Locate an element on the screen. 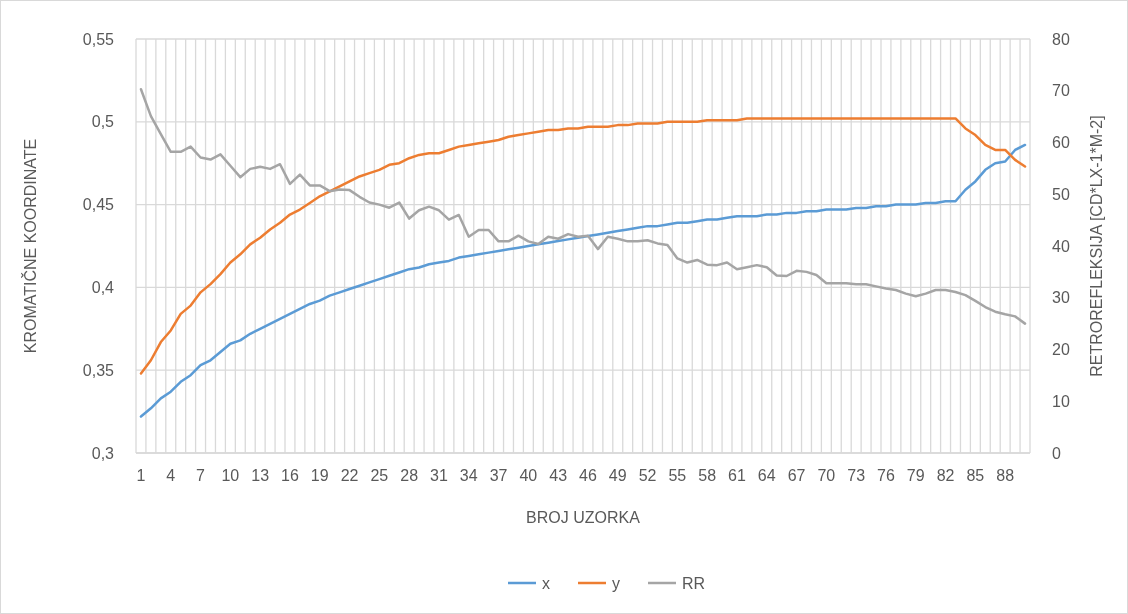 Image resolution: width=1128 pixels, height=614 pixels. y2-tick-label: 10 is located at coordinates (1061, 401).